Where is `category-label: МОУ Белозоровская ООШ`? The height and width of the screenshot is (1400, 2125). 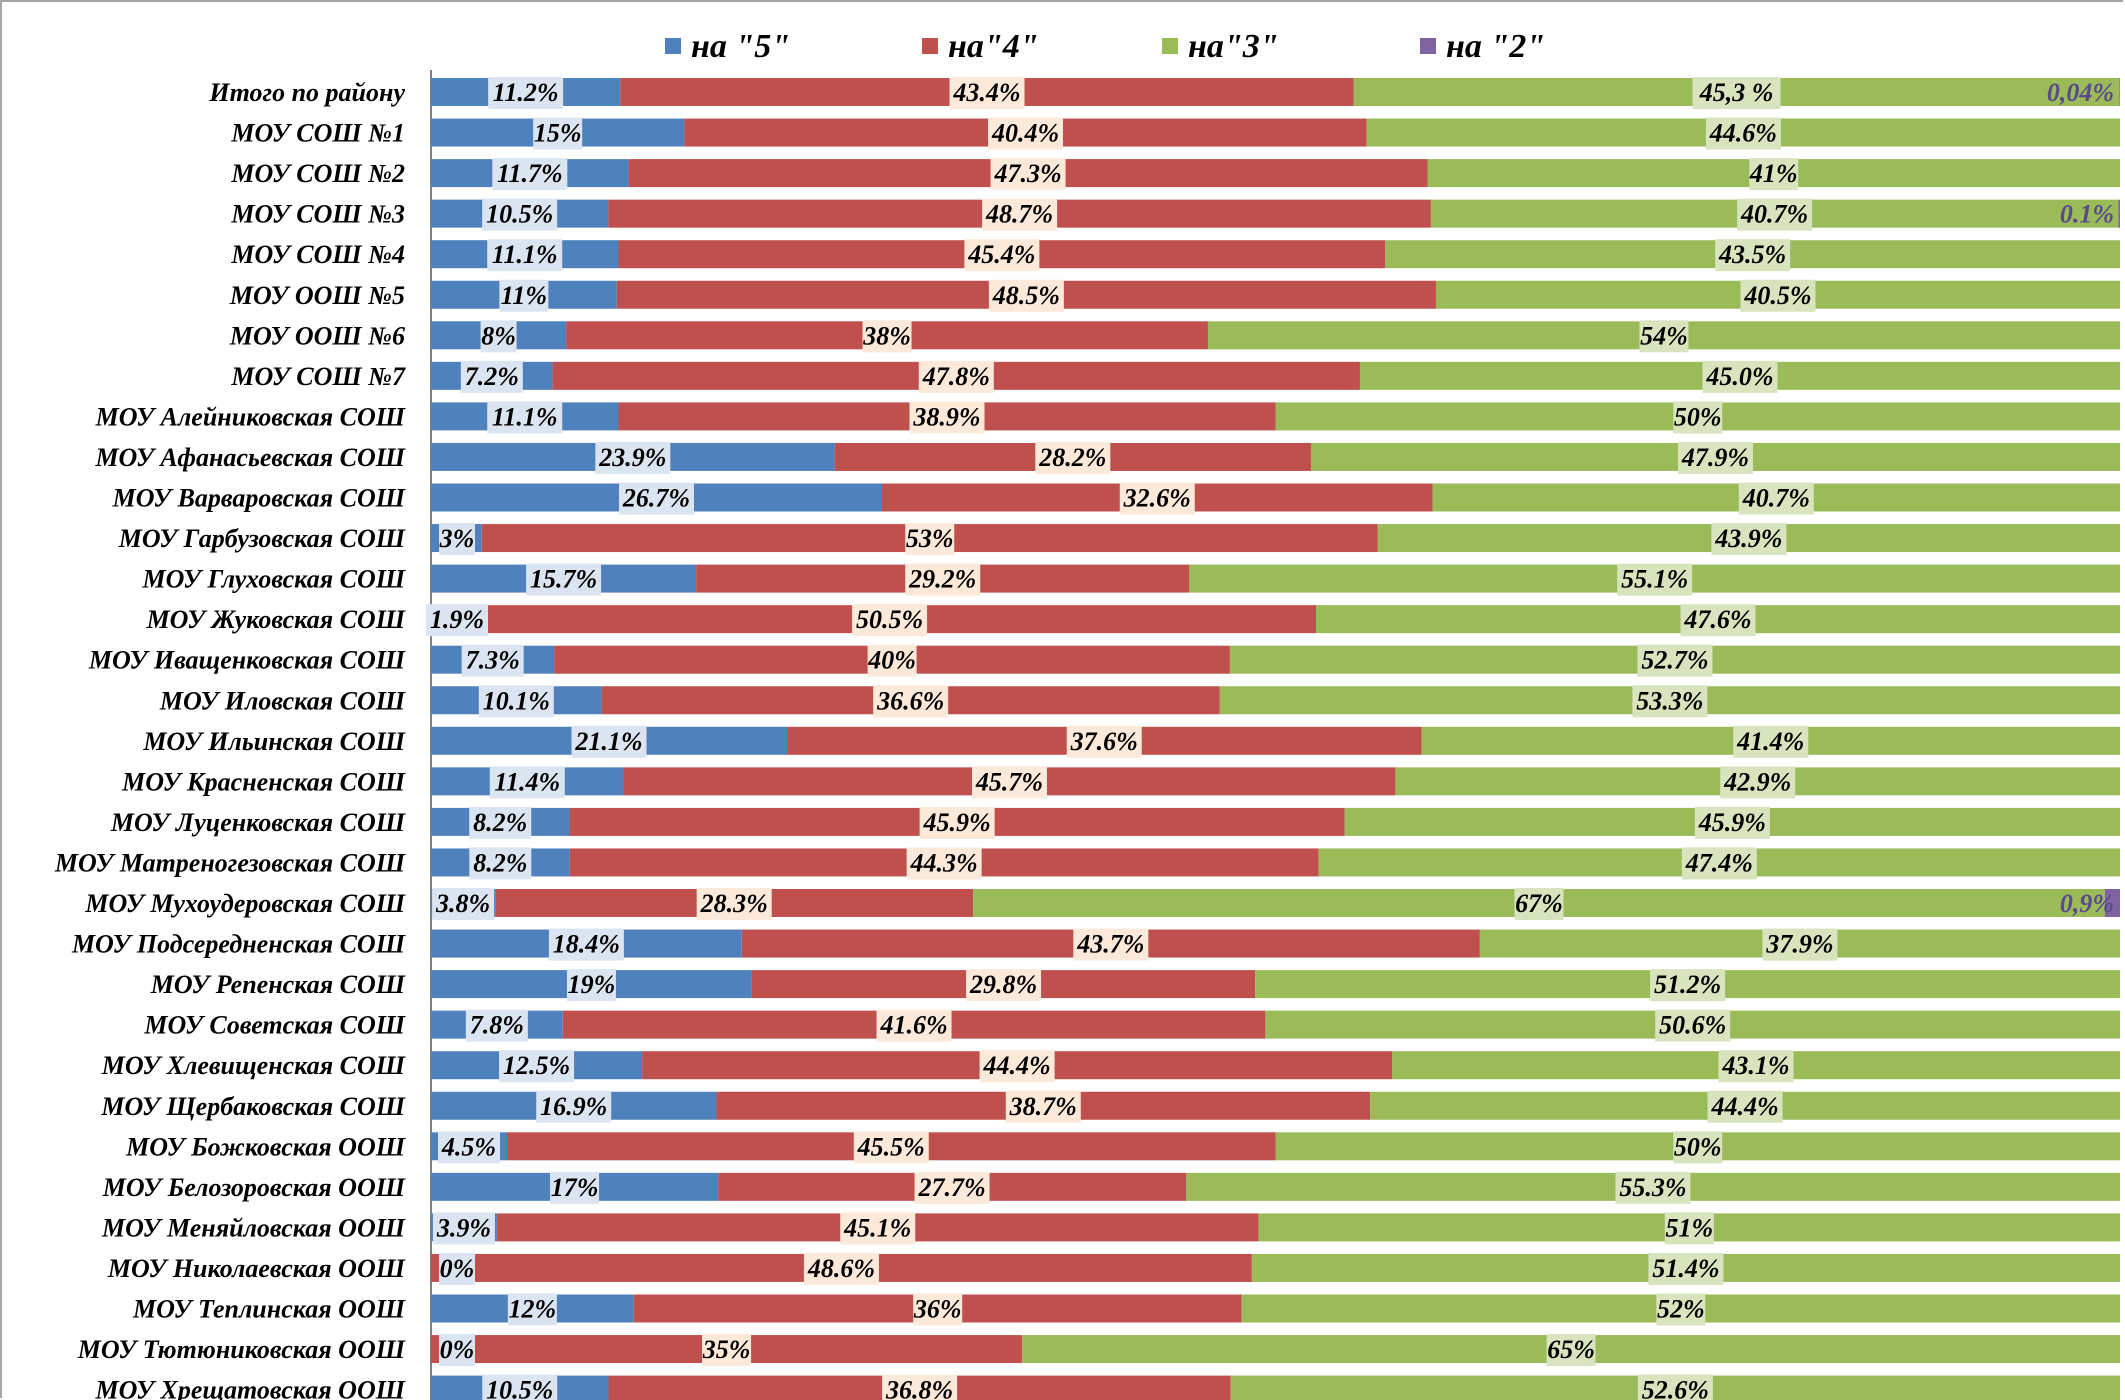 category-label: МОУ Белозоровская ООШ is located at coordinates (254, 1187).